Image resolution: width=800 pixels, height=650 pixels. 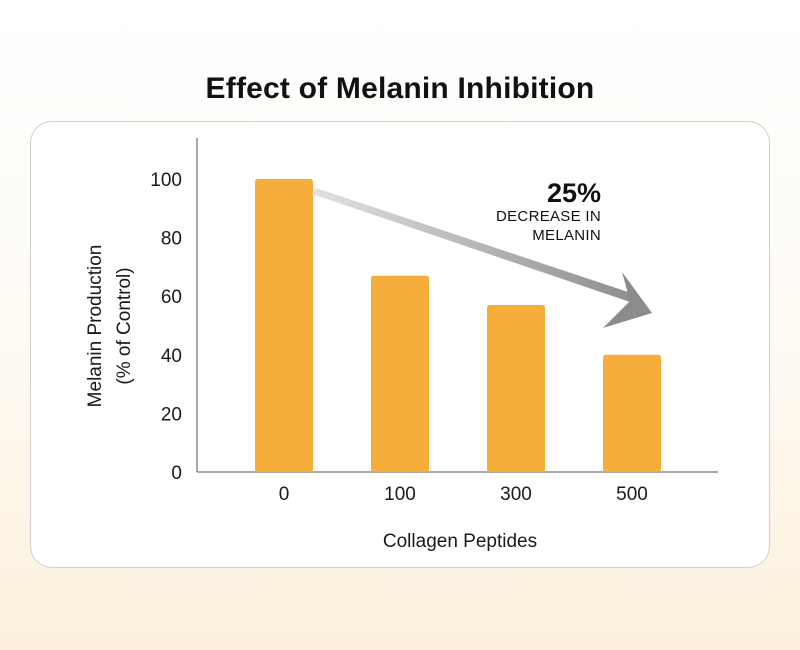 What do you see at coordinates (171, 239) in the screenshot?
I see `y-tick-label: 80` at bounding box center [171, 239].